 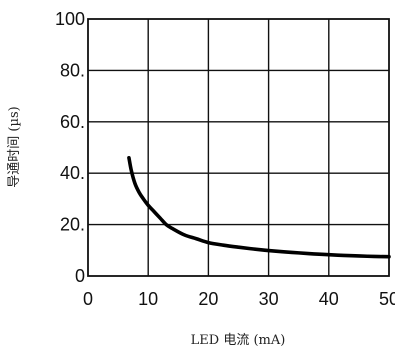 I want to click on x-tick-label: 0, so click(x=88, y=299).